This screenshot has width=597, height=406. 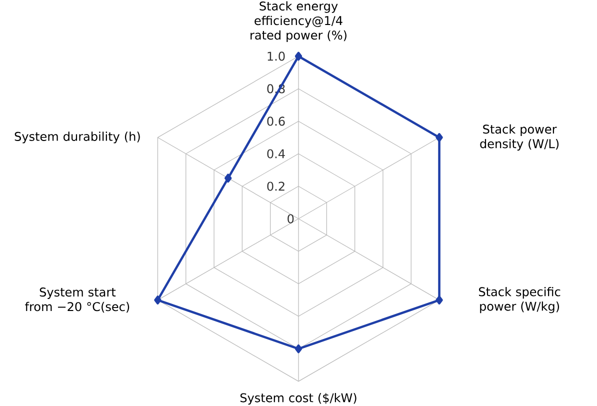 I want to click on spoke-label: Stack energy efficiency@1/4 rated power (%), so click(x=298, y=21).